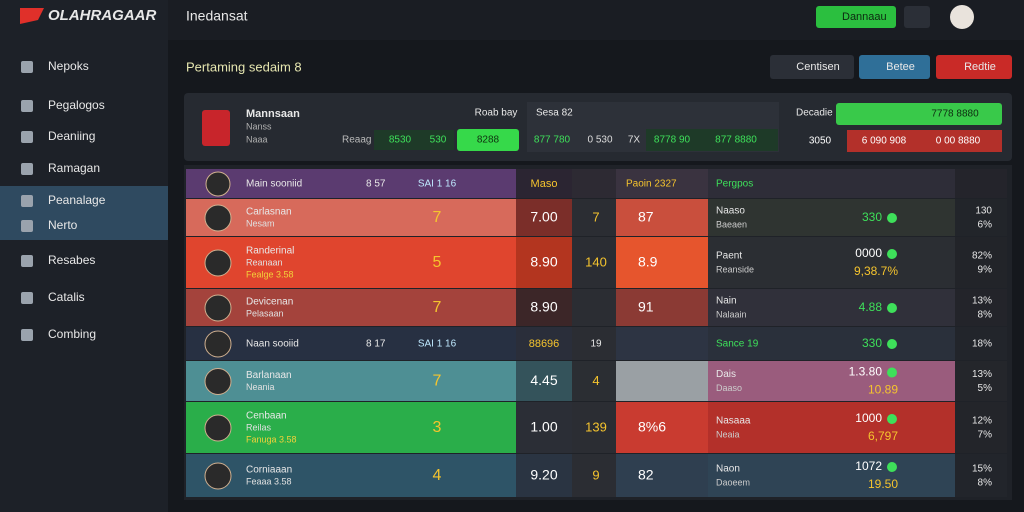  I want to click on player-sub: Nesam, so click(260, 223).